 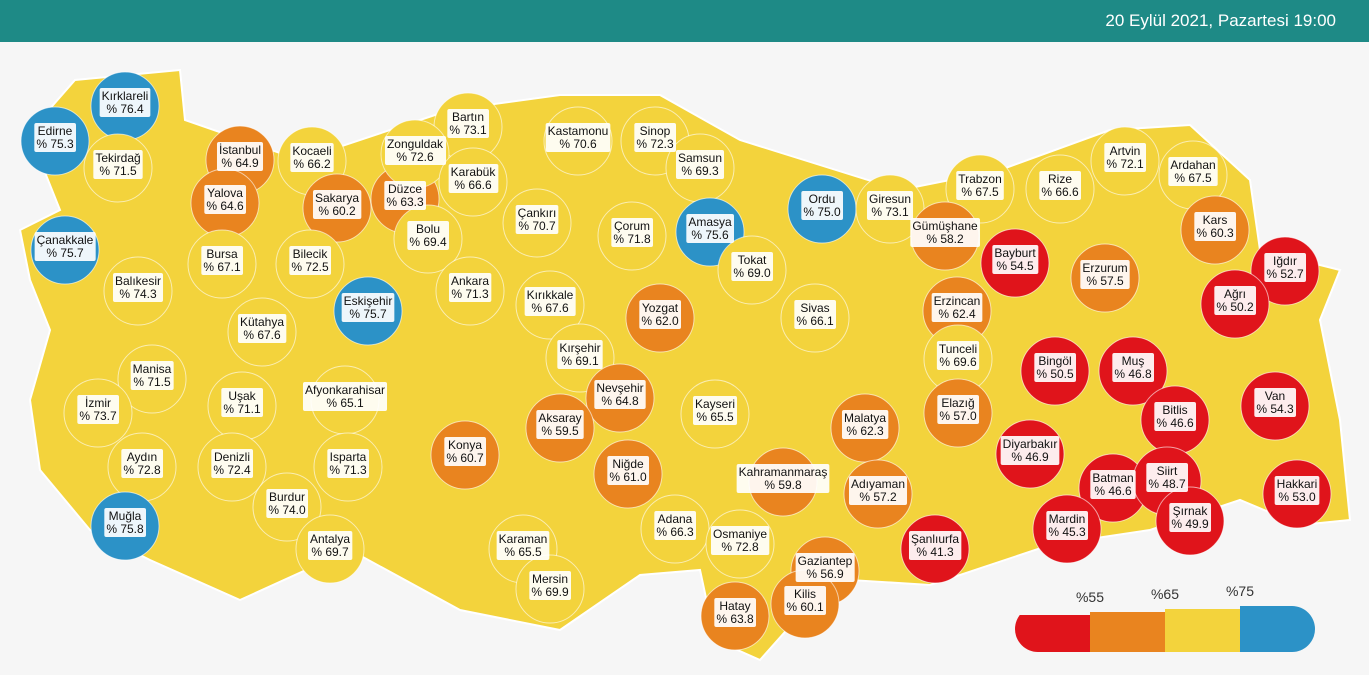 I want to click on province-name: Çorum, so click(x=632, y=226).